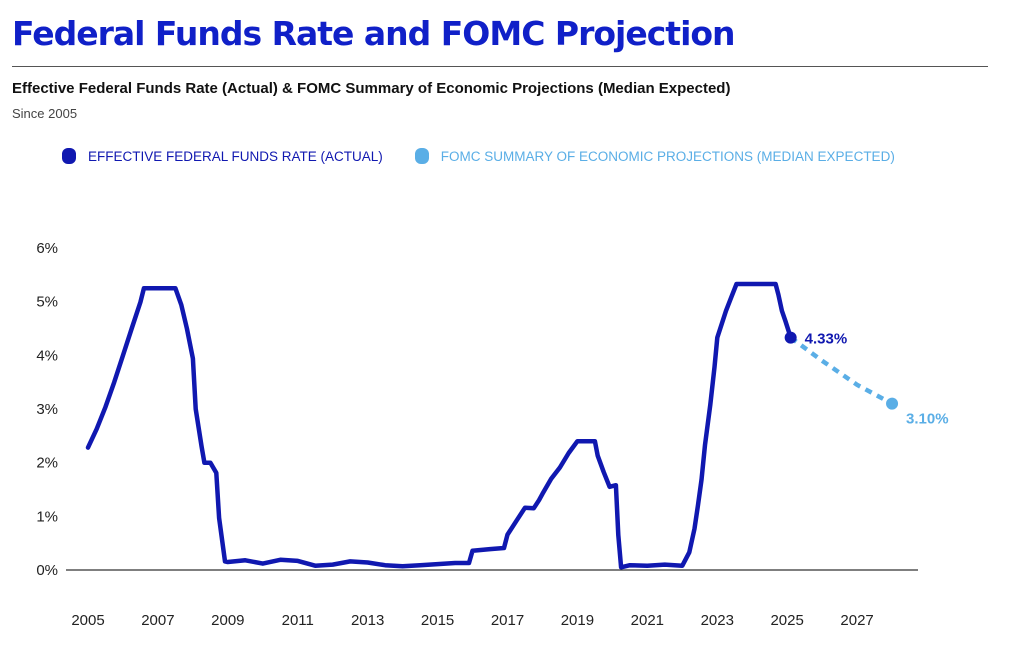 The image size is (1024, 652). Describe the element at coordinates (235, 156) in the screenshot. I see `legend-label-actual: EFFECTIVE FEDERAL FUNDS RATE (ACTUAL)` at that location.